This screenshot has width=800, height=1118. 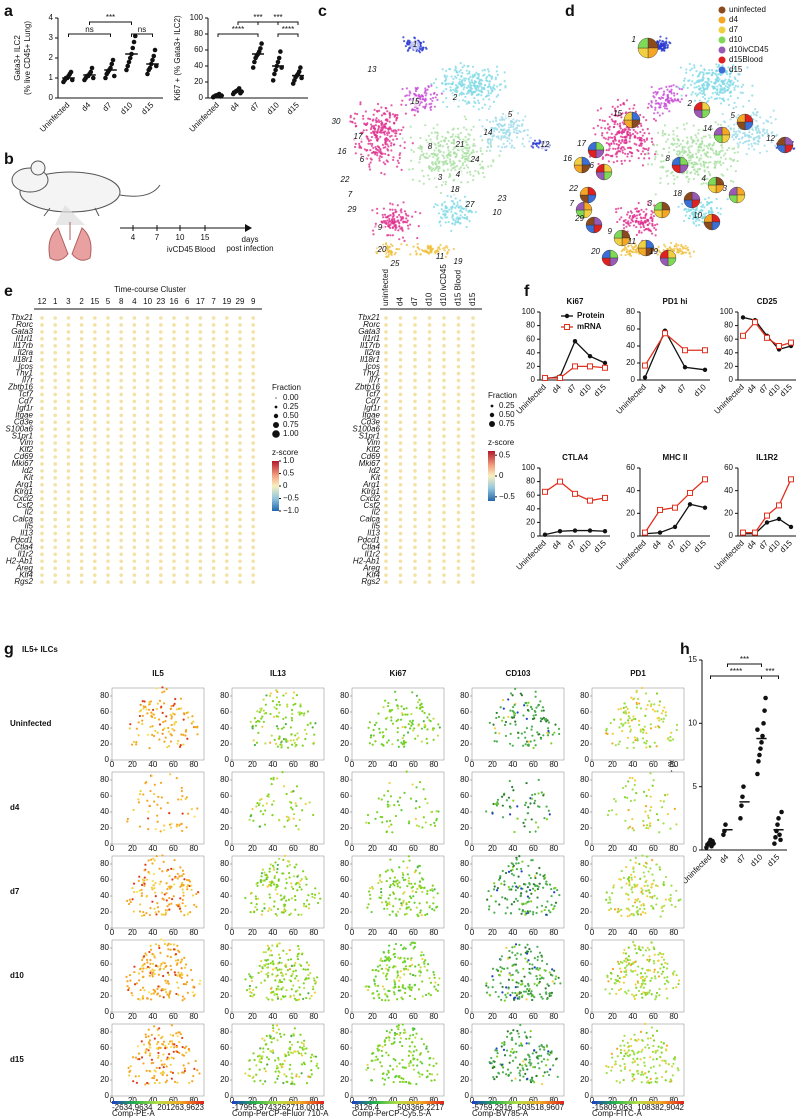 I want to click on y-tick-label: 40, so click(x=530, y=508).